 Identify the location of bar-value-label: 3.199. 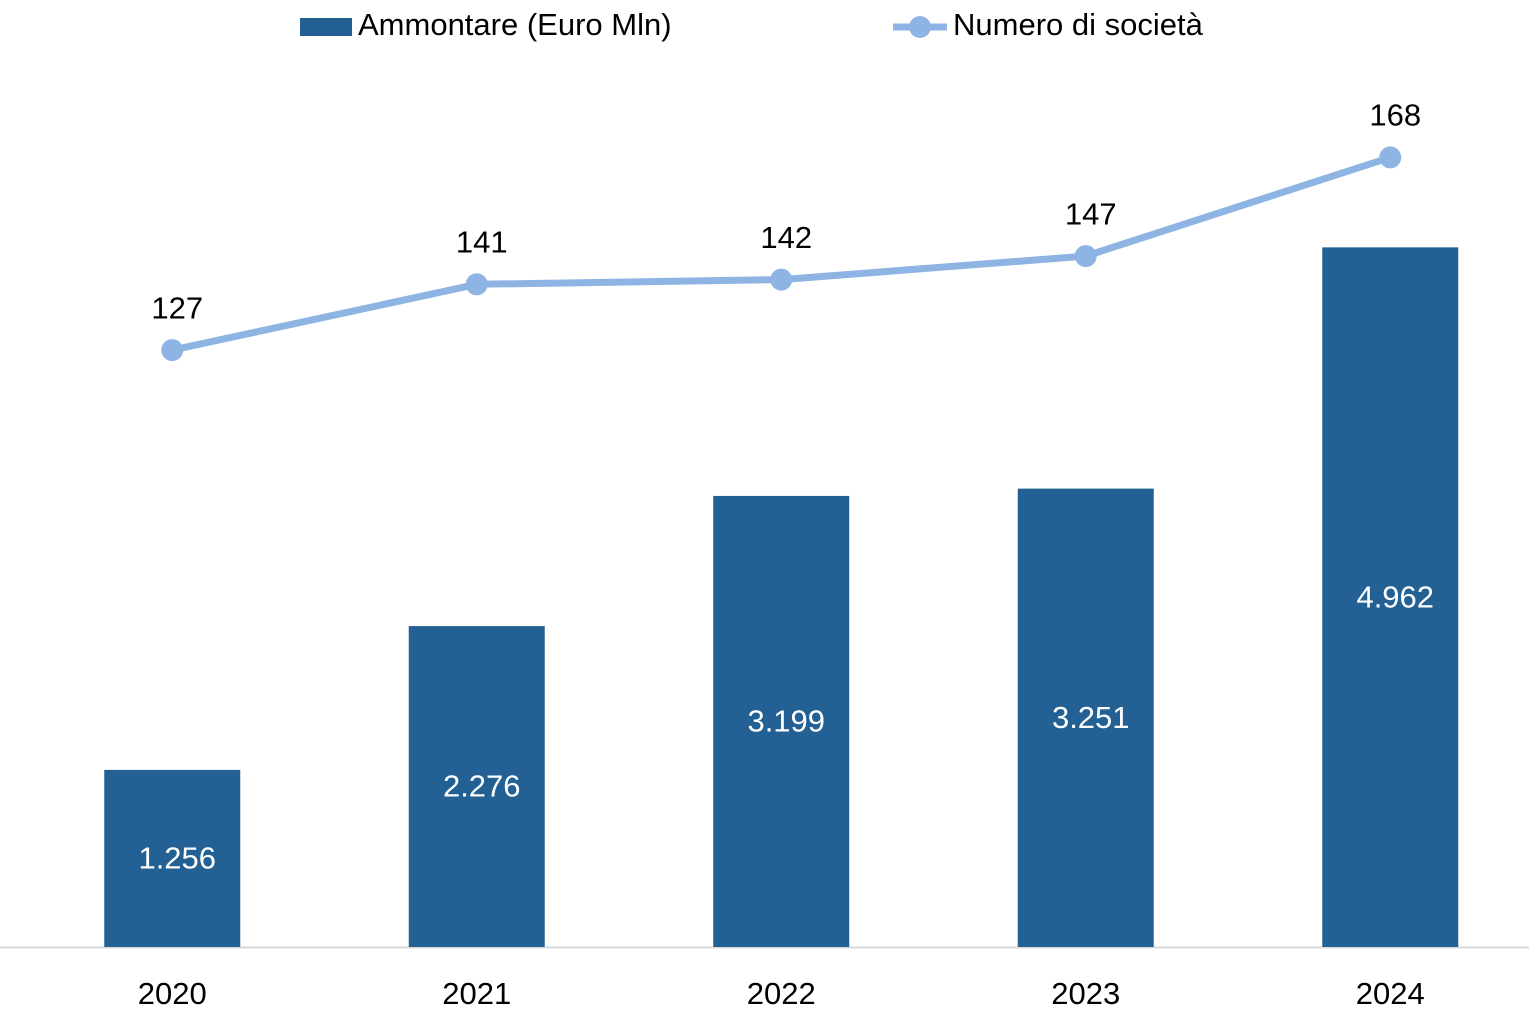
(786, 721).